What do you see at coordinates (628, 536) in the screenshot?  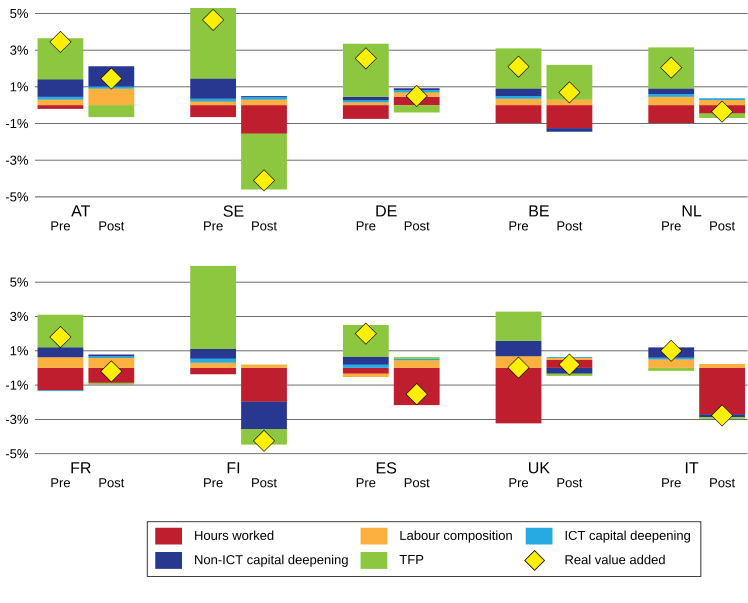 I see `legend-label: ICT capital deepening` at bounding box center [628, 536].